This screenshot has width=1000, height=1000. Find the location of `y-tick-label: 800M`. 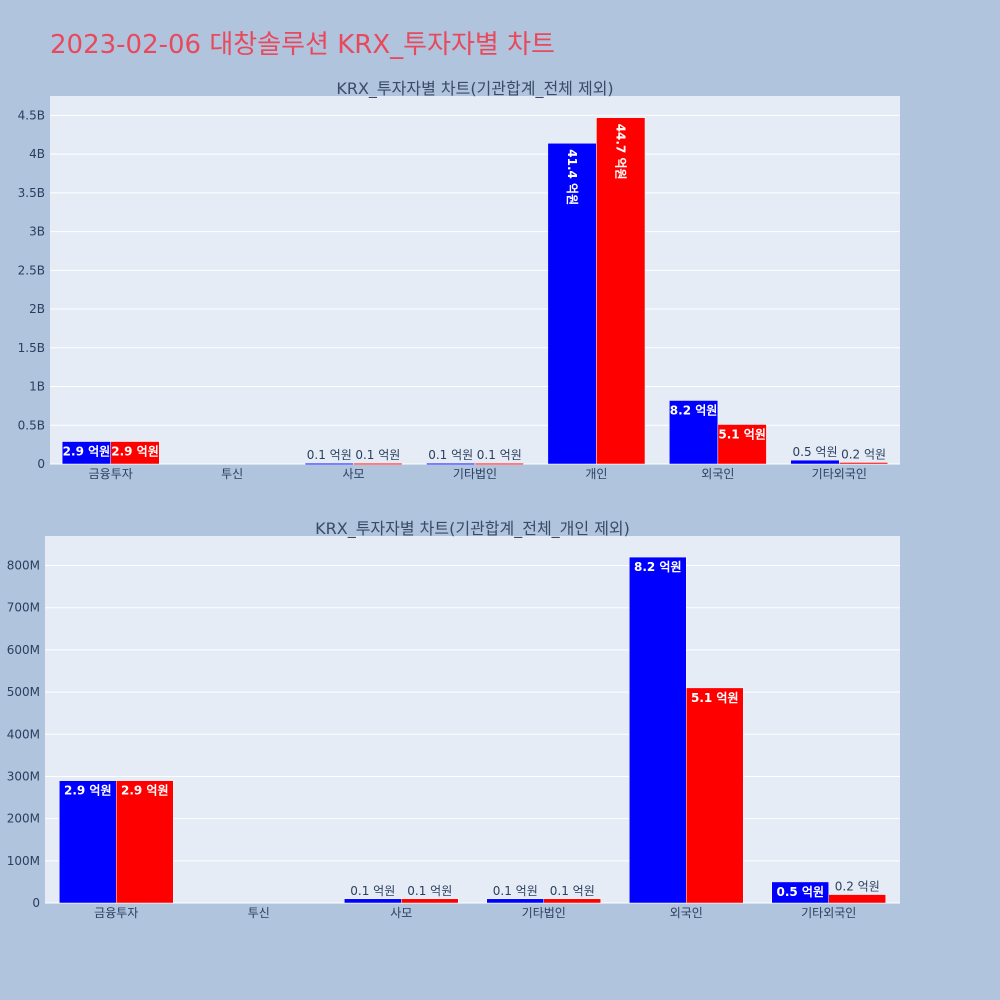

y-tick-label: 800M is located at coordinates (23, 566).